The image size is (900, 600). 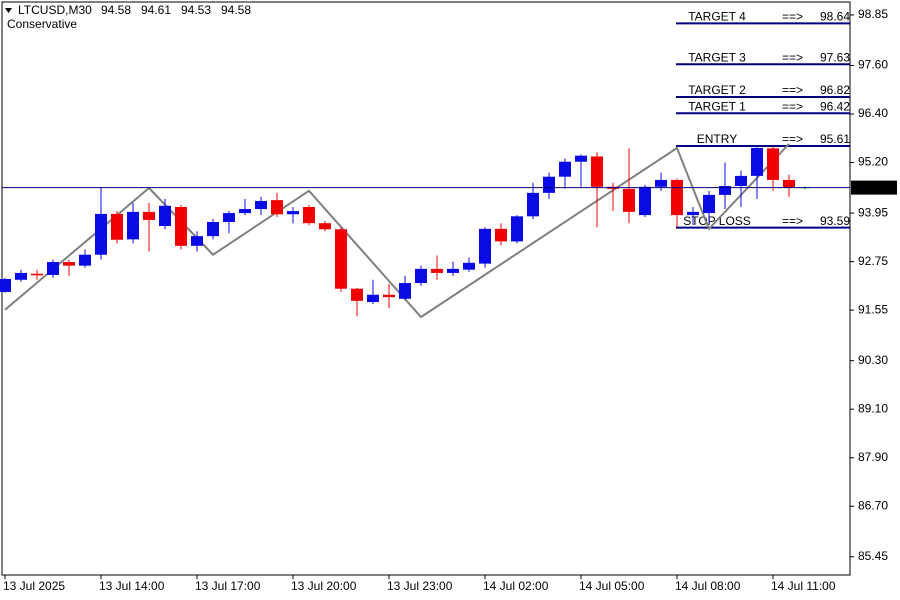 I want to click on price-label: 94.58, so click(x=871, y=187).